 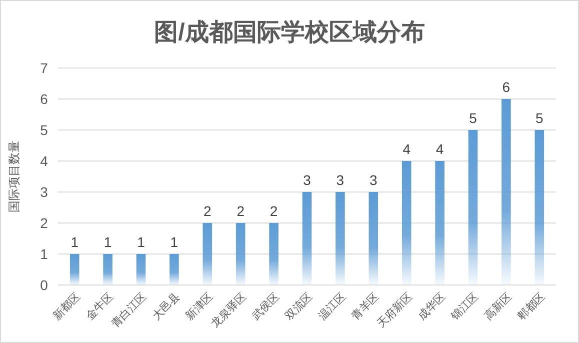 What do you see at coordinates (44, 285) in the screenshot?
I see `y-tick-label: 0` at bounding box center [44, 285].